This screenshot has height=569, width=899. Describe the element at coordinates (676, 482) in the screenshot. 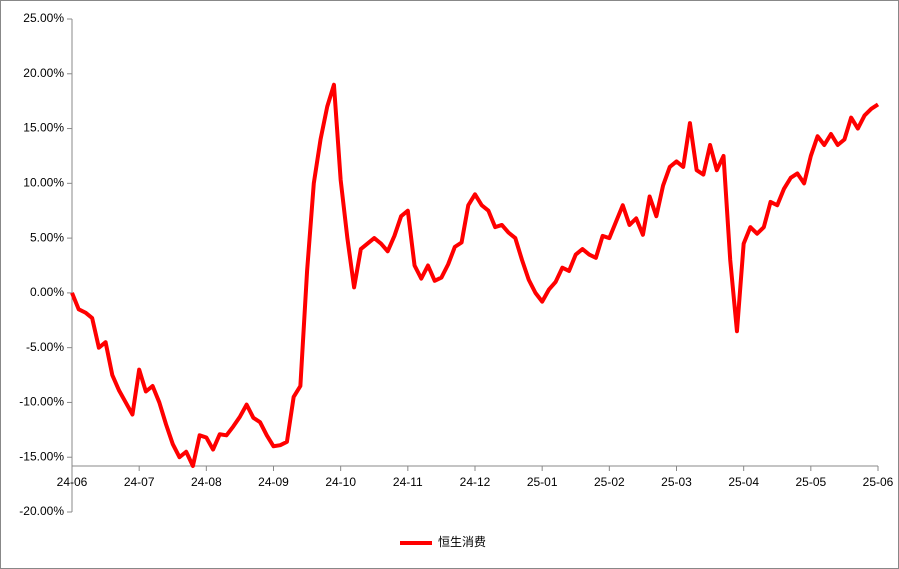

I see `x-tick-label: 25-03` at that location.